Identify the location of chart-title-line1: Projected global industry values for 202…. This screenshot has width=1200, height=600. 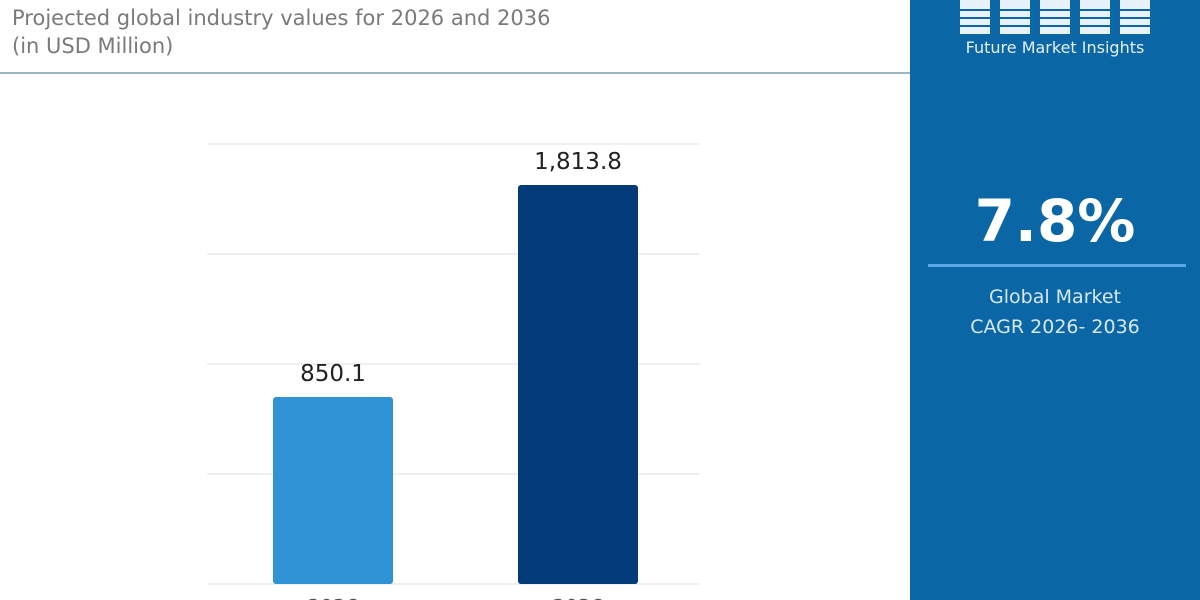
(281, 18).